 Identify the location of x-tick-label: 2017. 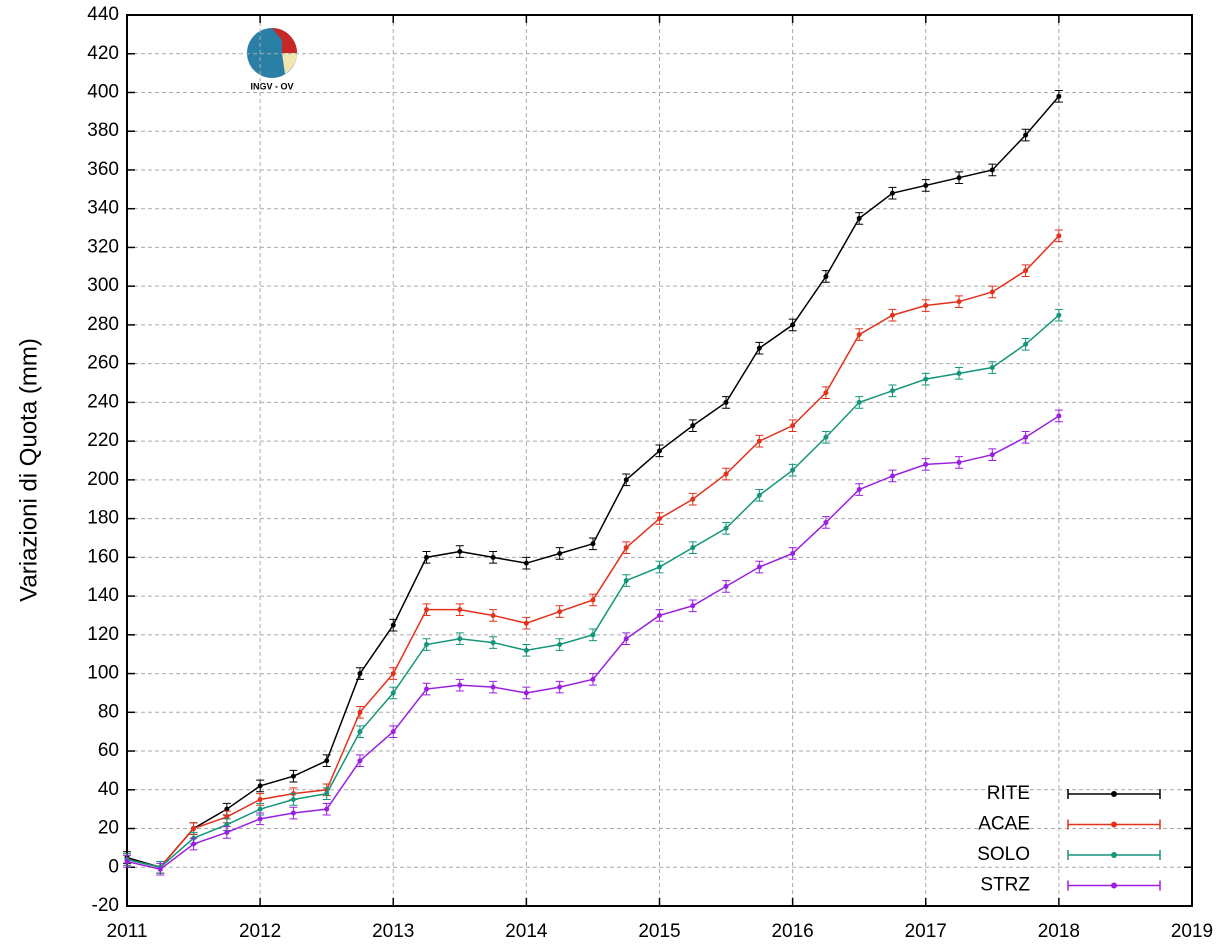
(926, 931).